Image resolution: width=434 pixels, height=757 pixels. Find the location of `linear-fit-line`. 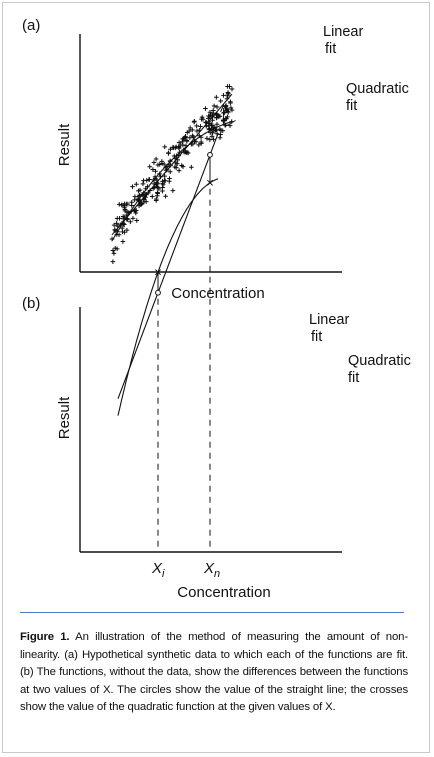

linear-fit-line is located at coordinates (168, 266).